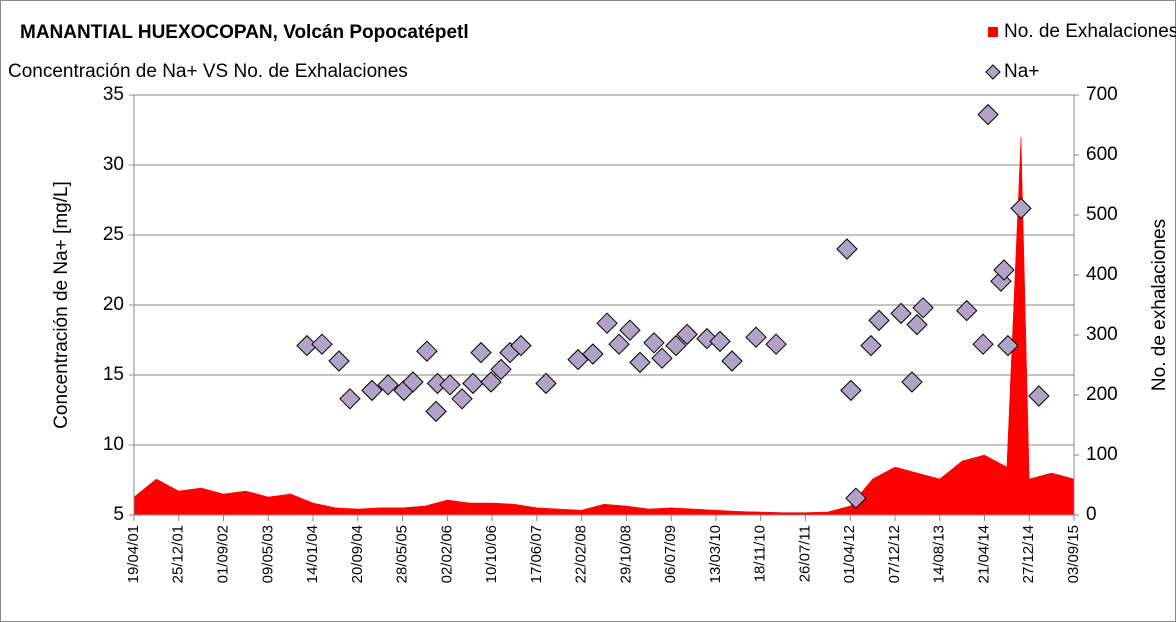 This screenshot has height=622, width=1176. What do you see at coordinates (894, 554) in the screenshot?
I see `x-tick-label: 07/12/12` at bounding box center [894, 554].